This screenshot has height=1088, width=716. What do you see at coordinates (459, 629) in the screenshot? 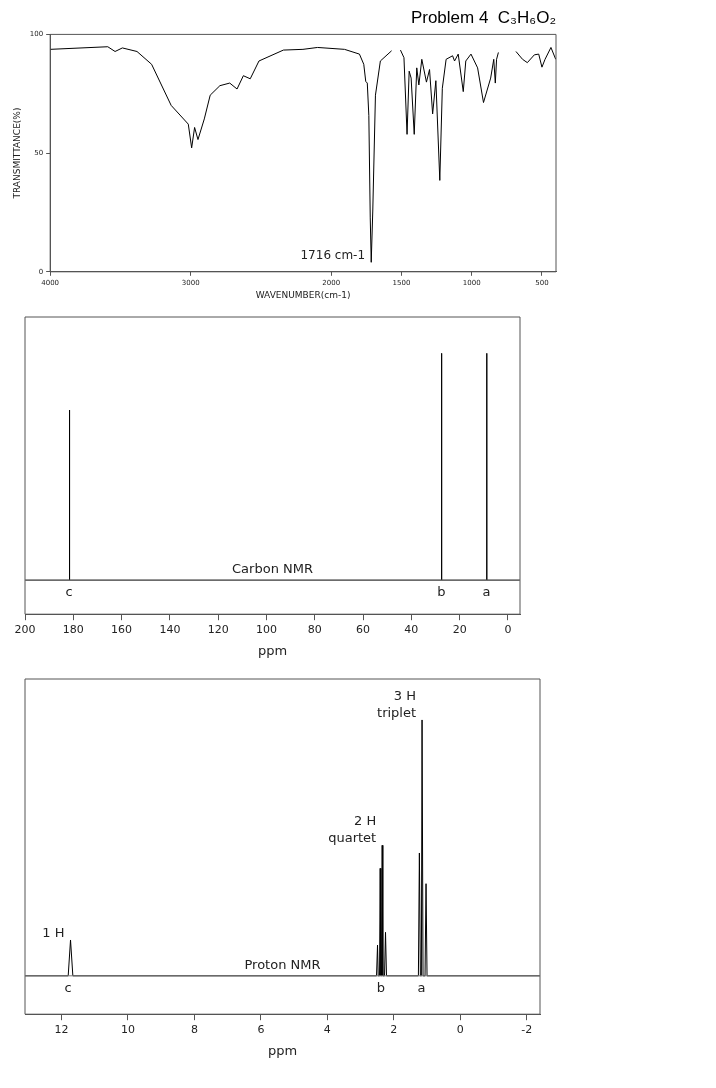
I see `x-tick-label: 20` at bounding box center [459, 629].